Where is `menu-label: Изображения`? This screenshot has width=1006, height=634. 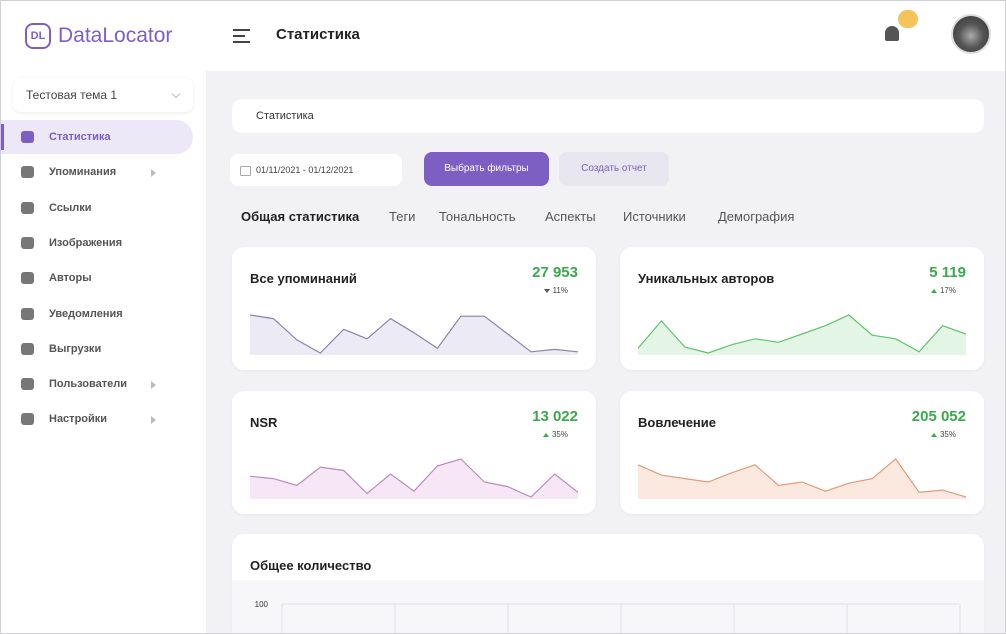
menu-label: Изображения is located at coordinates (86, 242).